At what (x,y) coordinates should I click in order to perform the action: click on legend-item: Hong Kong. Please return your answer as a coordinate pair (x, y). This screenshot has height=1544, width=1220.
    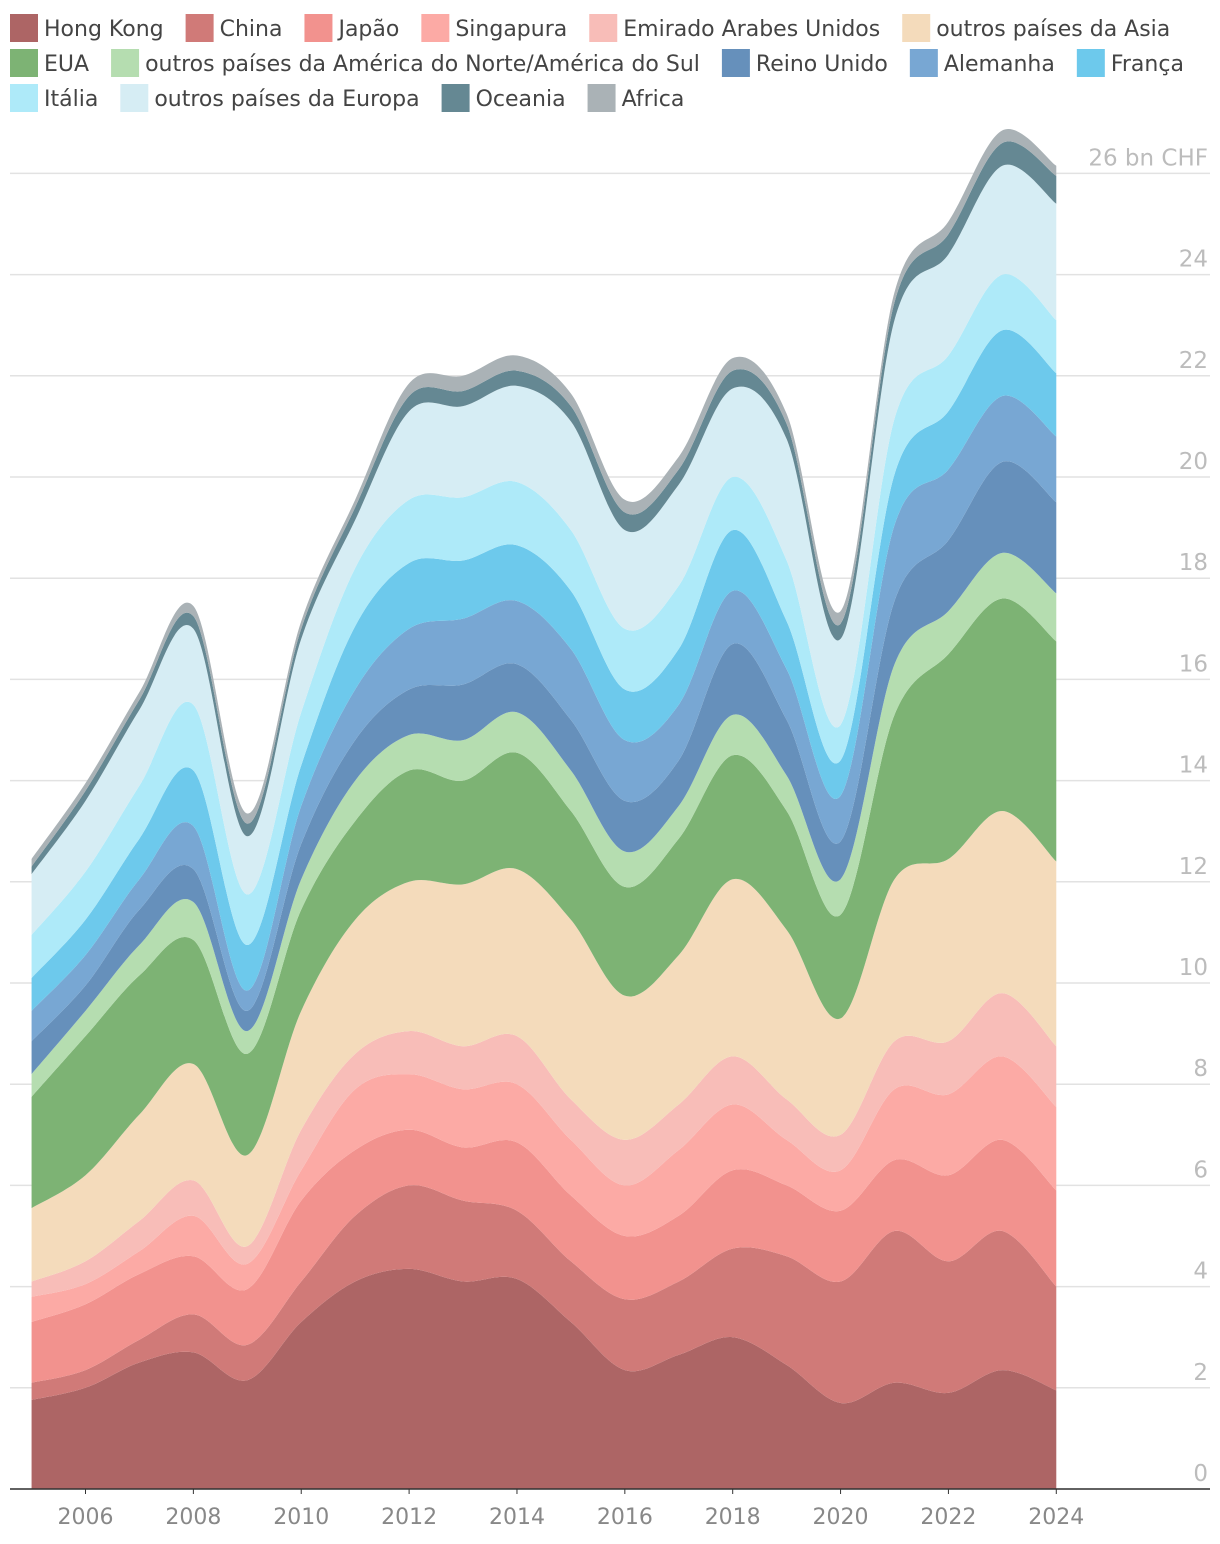
    Looking at the image, I should click on (87, 28).